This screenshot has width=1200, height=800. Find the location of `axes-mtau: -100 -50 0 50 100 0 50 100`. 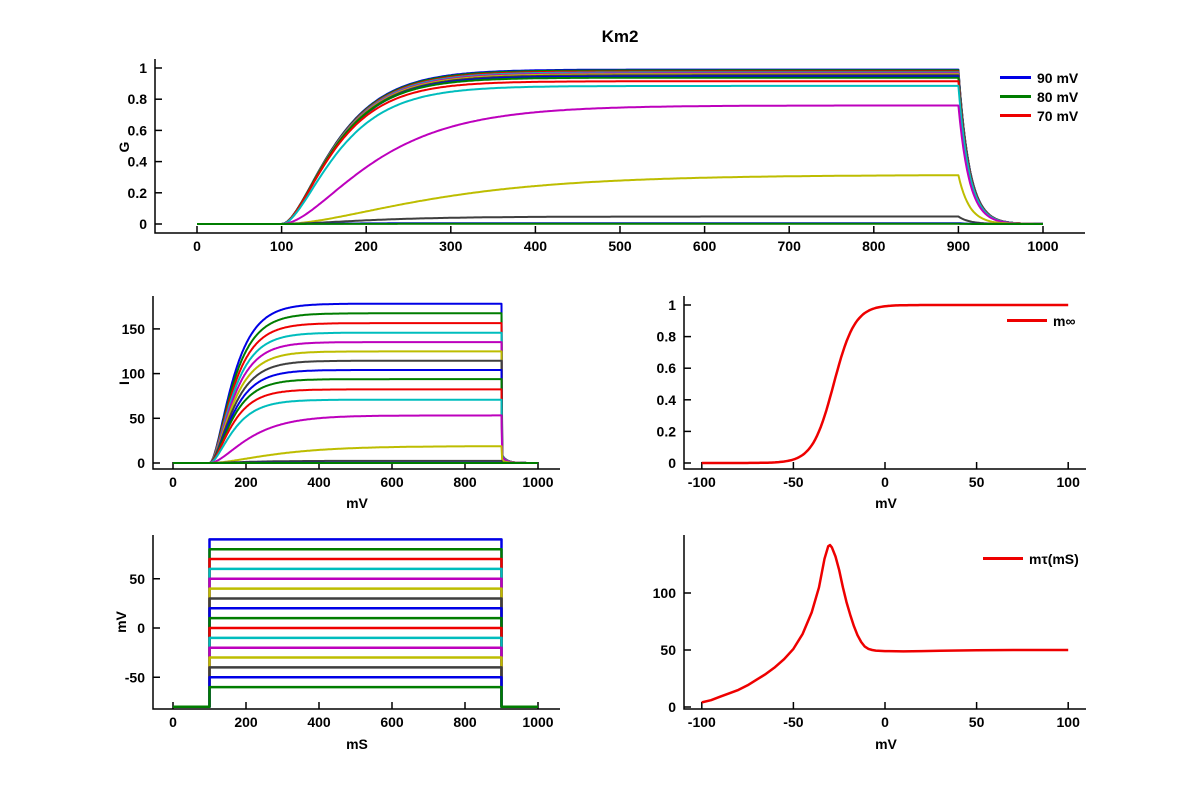

axes-mtau: -100 -50 0 50 100 0 50 100 is located at coordinates (869, 632).